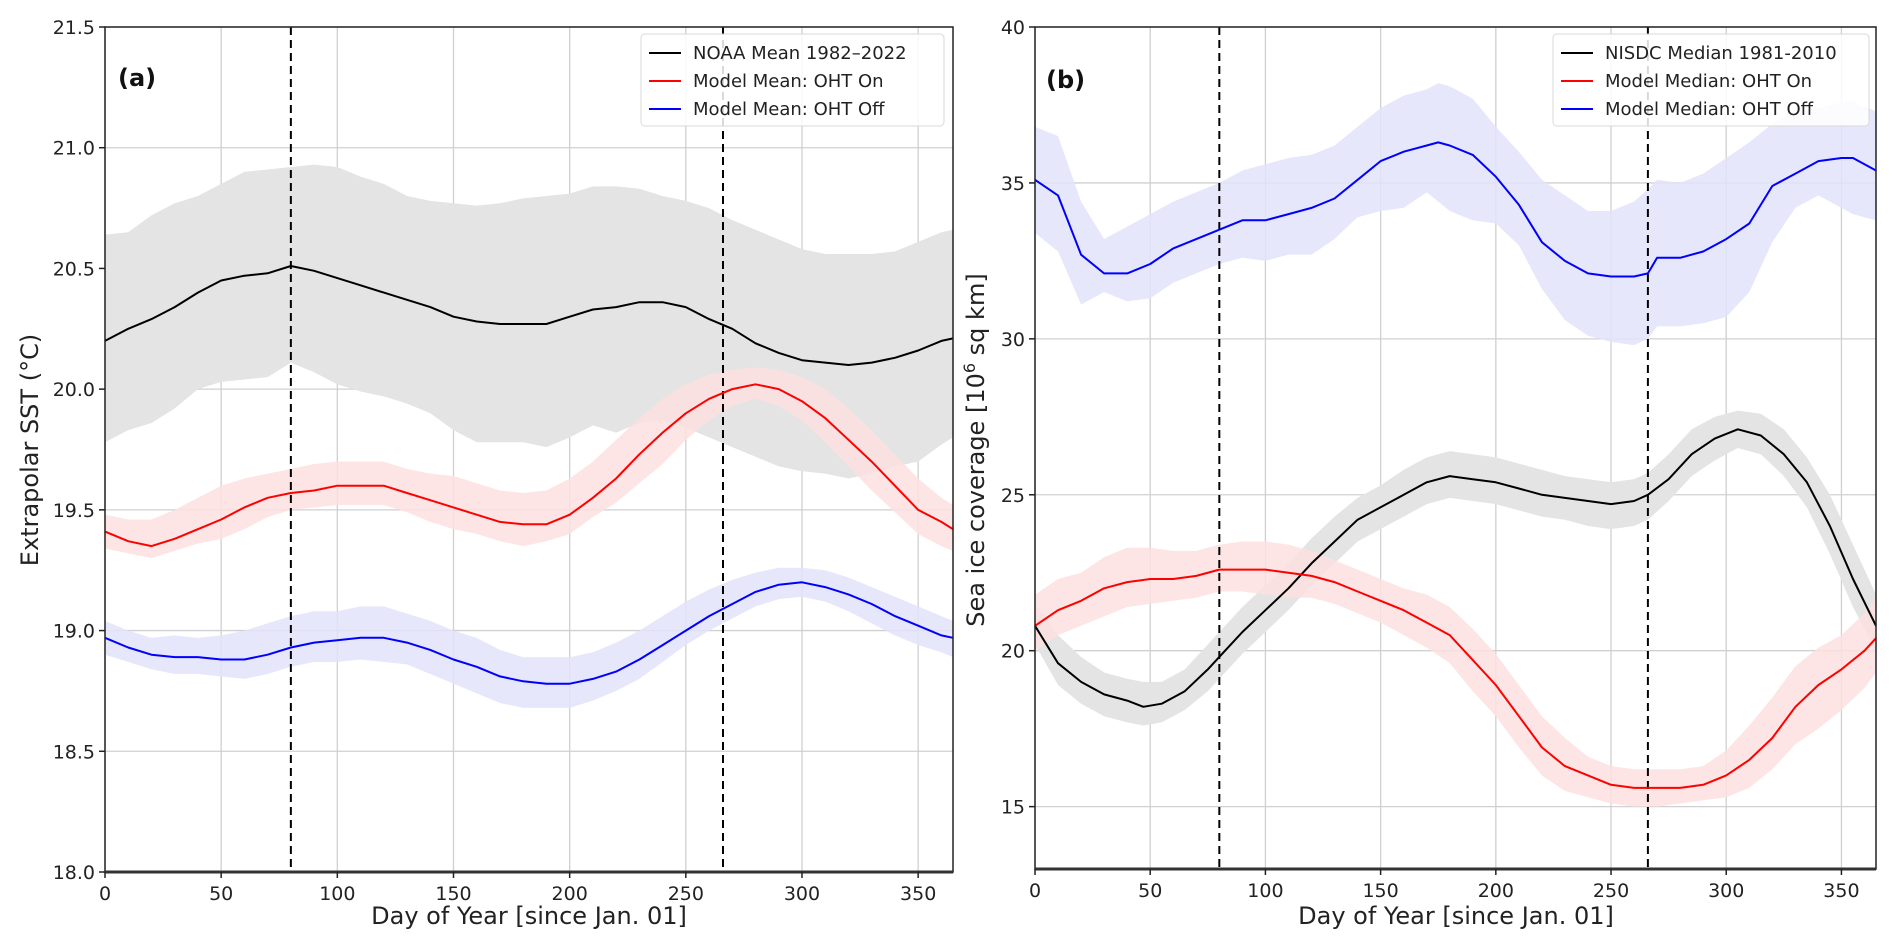  I want to click on panel-a-x-axis-label: Day of Year [since Jan. 01], so click(529, 916).